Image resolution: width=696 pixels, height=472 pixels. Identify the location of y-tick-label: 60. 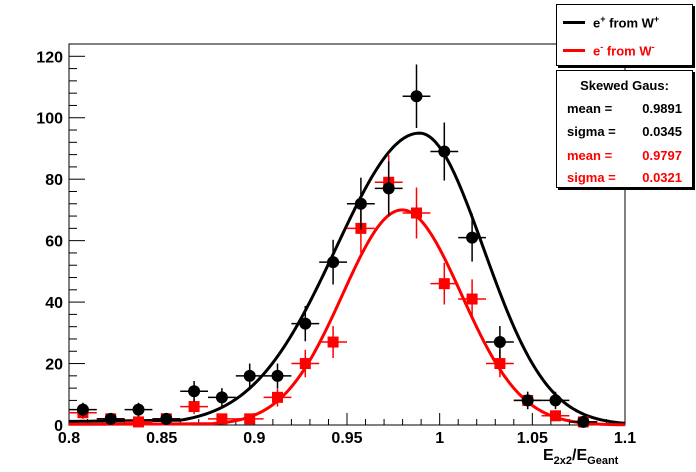
(54, 242).